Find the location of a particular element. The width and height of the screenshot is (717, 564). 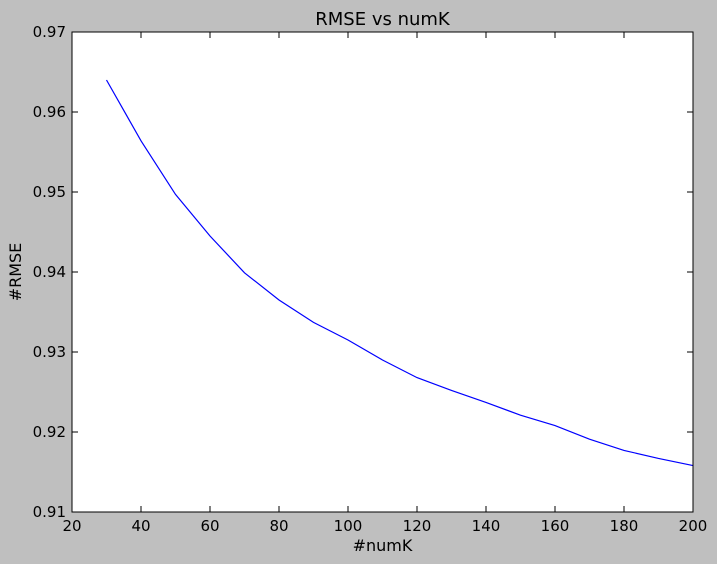

y-axis-label: #RMSE is located at coordinates (15, 272).